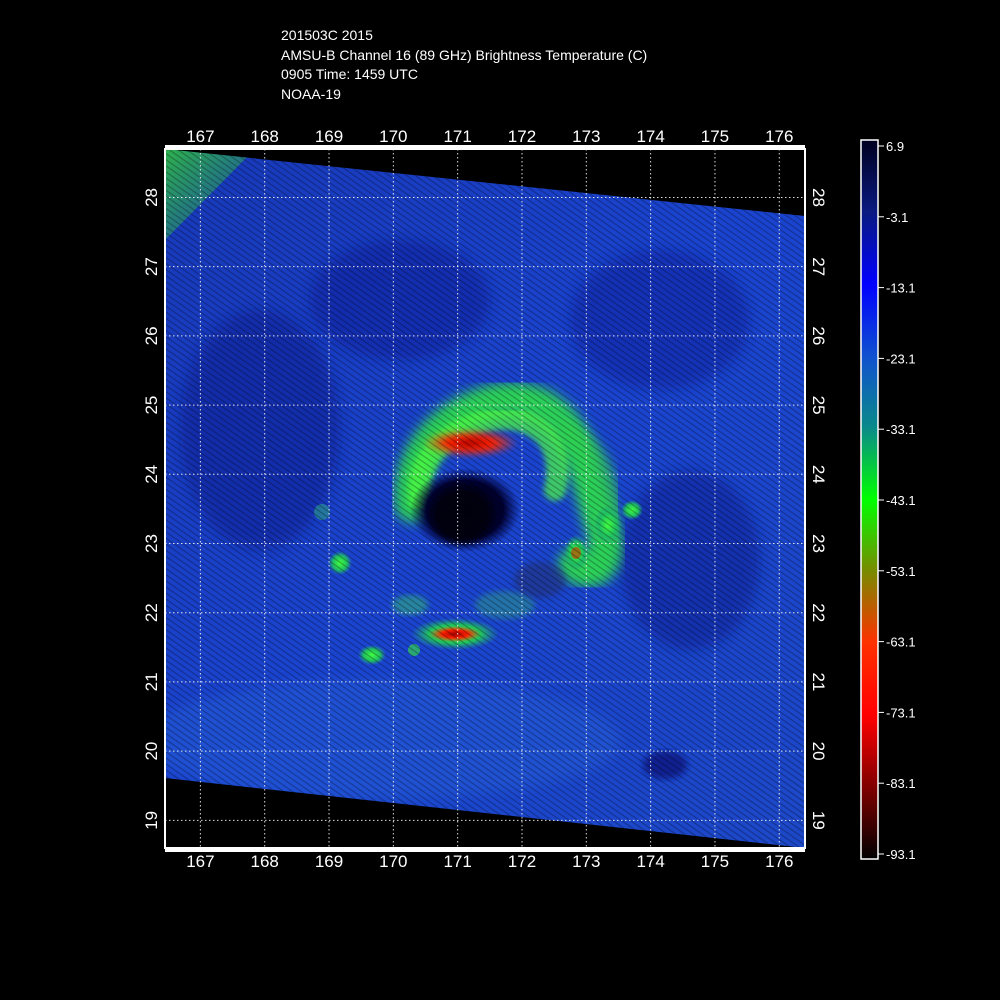 The width and height of the screenshot is (1000, 1000). I want to click on lat-label-right: 21, so click(818, 681).